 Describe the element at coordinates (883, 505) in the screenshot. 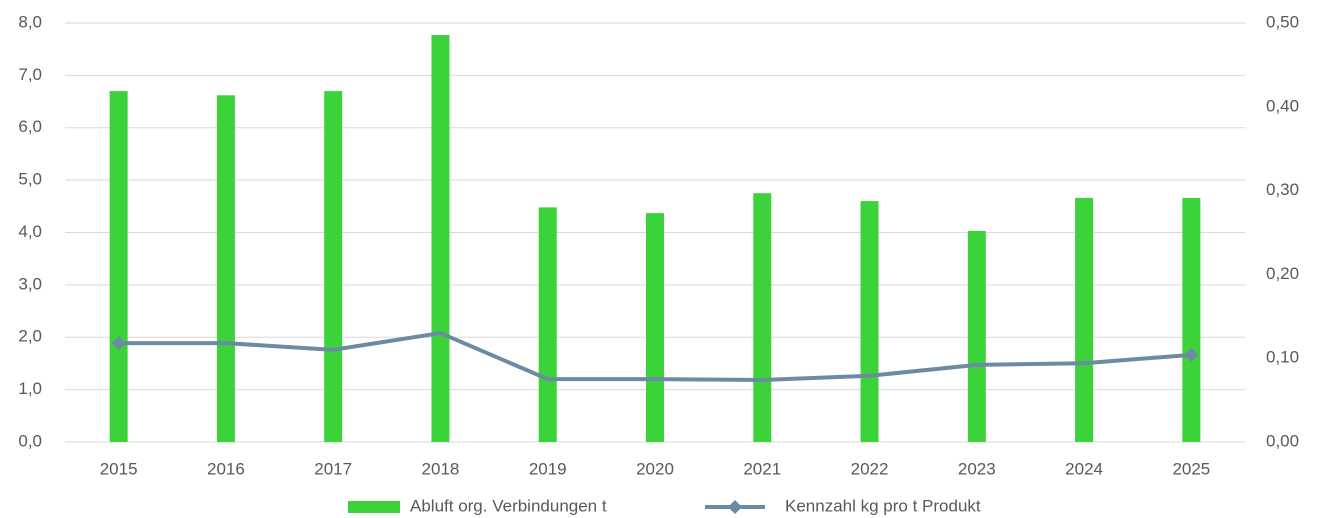

I see `legend-label: Kennzahl kg pro t Produkt` at that location.